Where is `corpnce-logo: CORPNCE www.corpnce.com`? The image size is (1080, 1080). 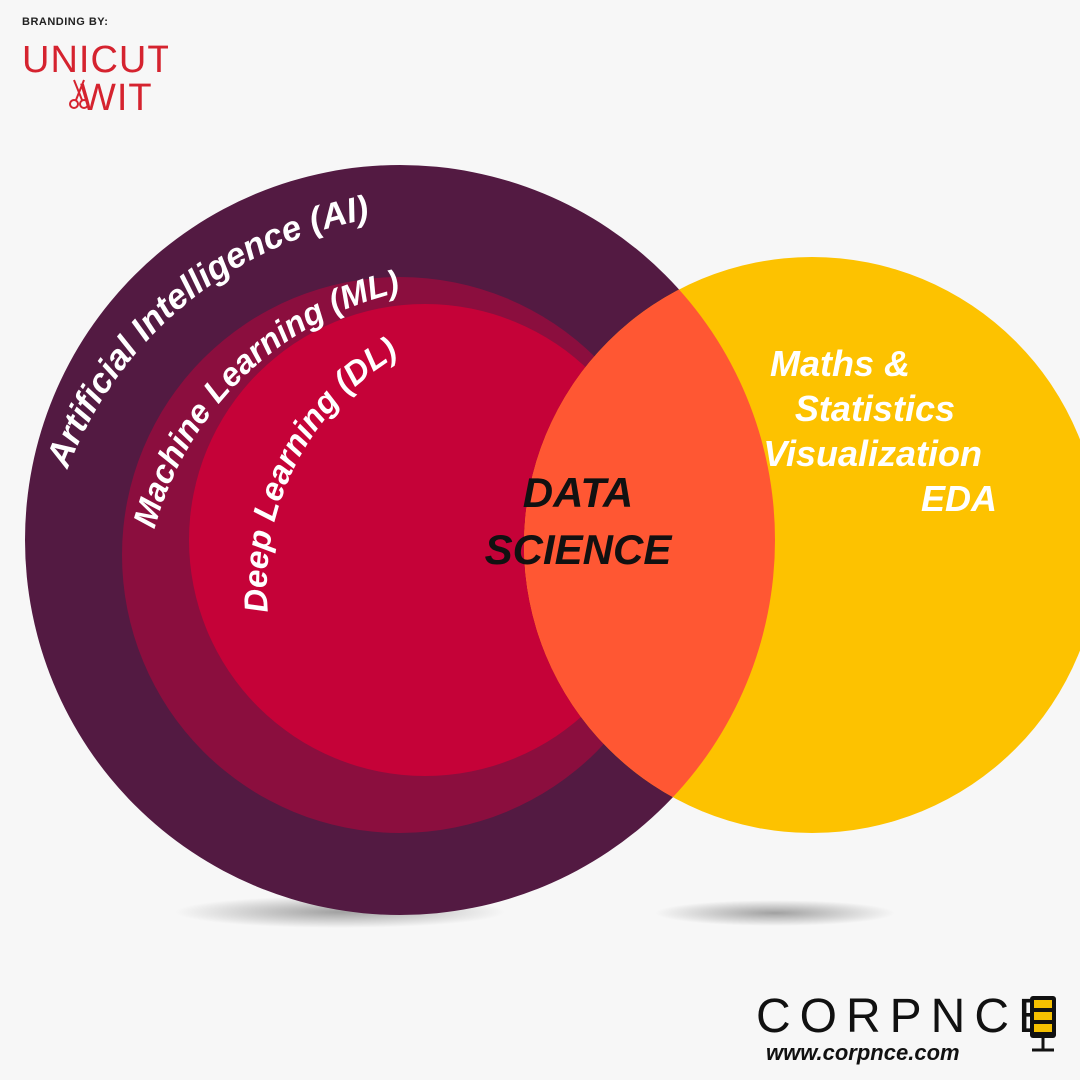 corpnce-logo: CORPNCE www.corpnce.com is located at coordinates (907, 1027).